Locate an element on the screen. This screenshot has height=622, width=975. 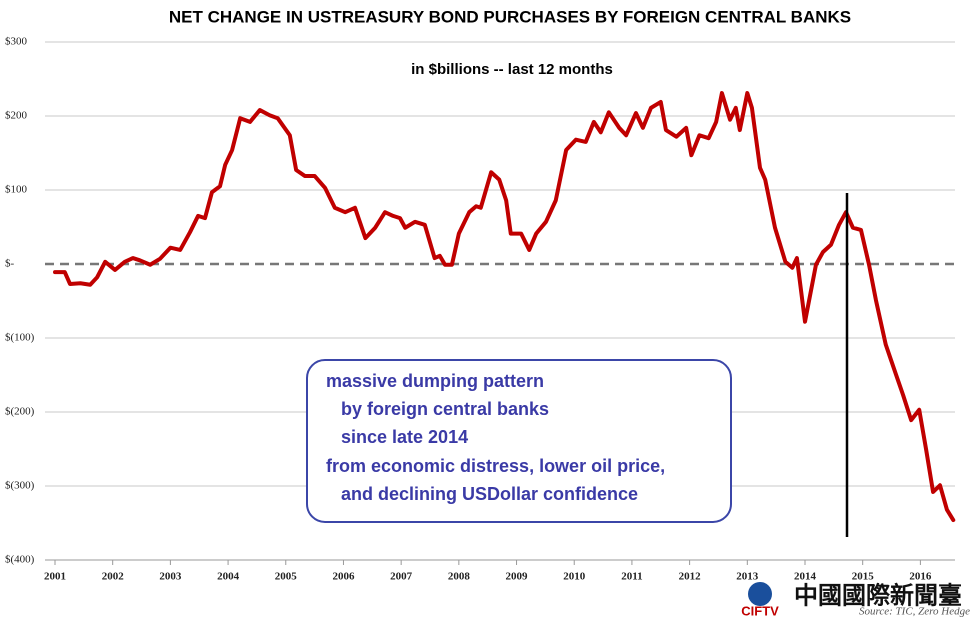
logo-icon is located at coordinates (760, 594).